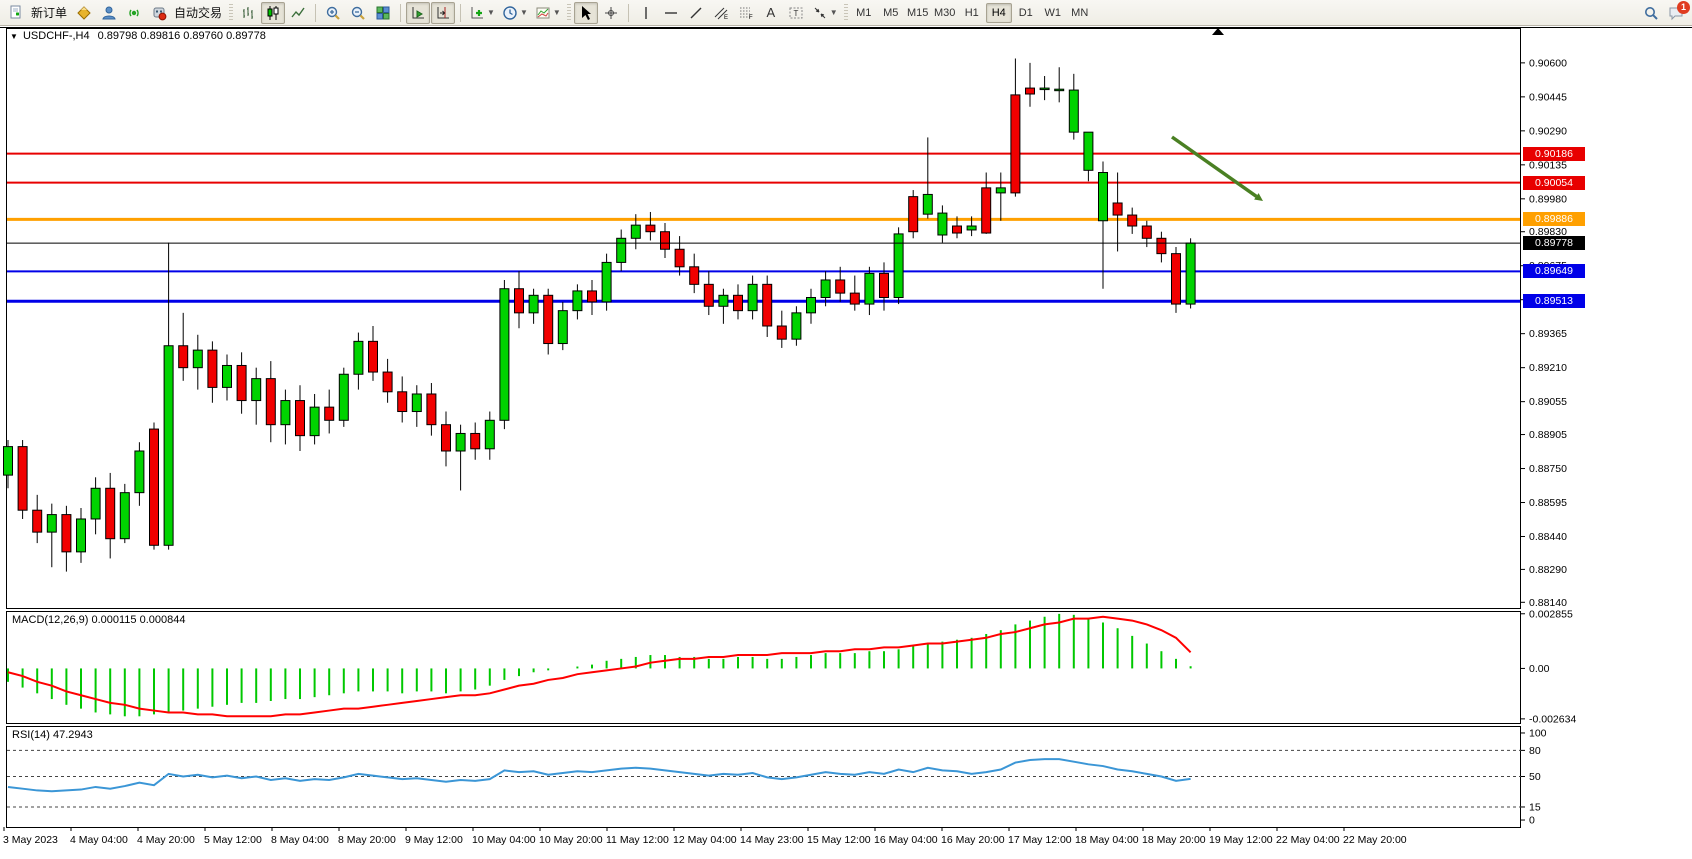 This screenshot has height=859, width=1692. What do you see at coordinates (571, 840) in the screenshot?
I see `svg-text: 10 May 20:00` at bounding box center [571, 840].